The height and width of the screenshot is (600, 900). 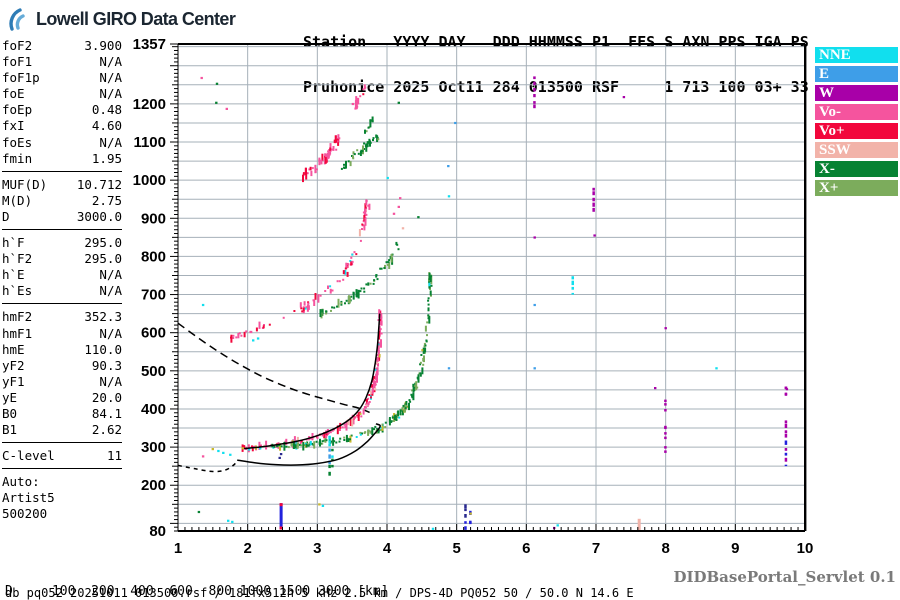 I want to click on svg-text: 900, so click(x=153, y=218).